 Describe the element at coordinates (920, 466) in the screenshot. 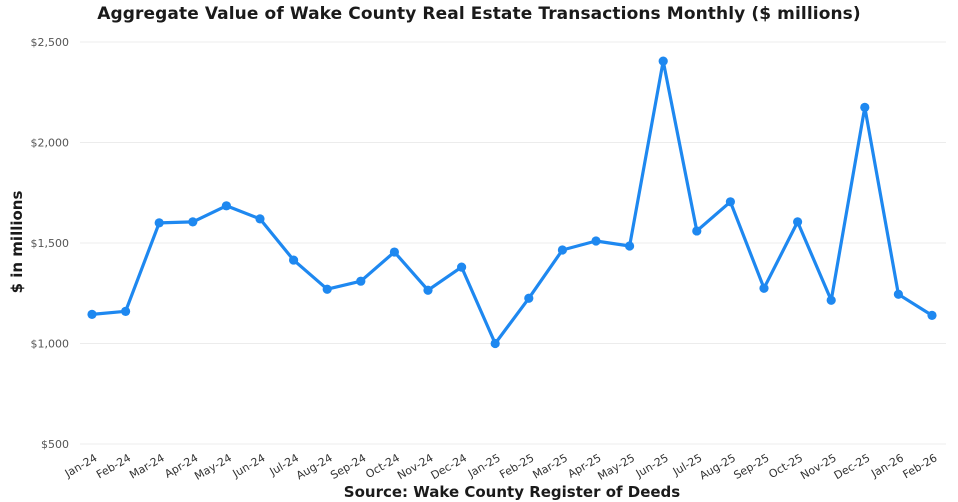

I see `x-tick-label: Feb-26` at that location.